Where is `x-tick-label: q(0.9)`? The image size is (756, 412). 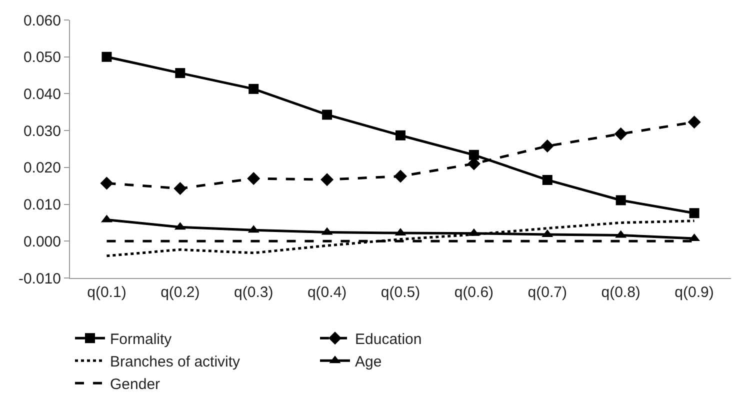 x-tick-label: q(0.9) is located at coordinates (694, 292).